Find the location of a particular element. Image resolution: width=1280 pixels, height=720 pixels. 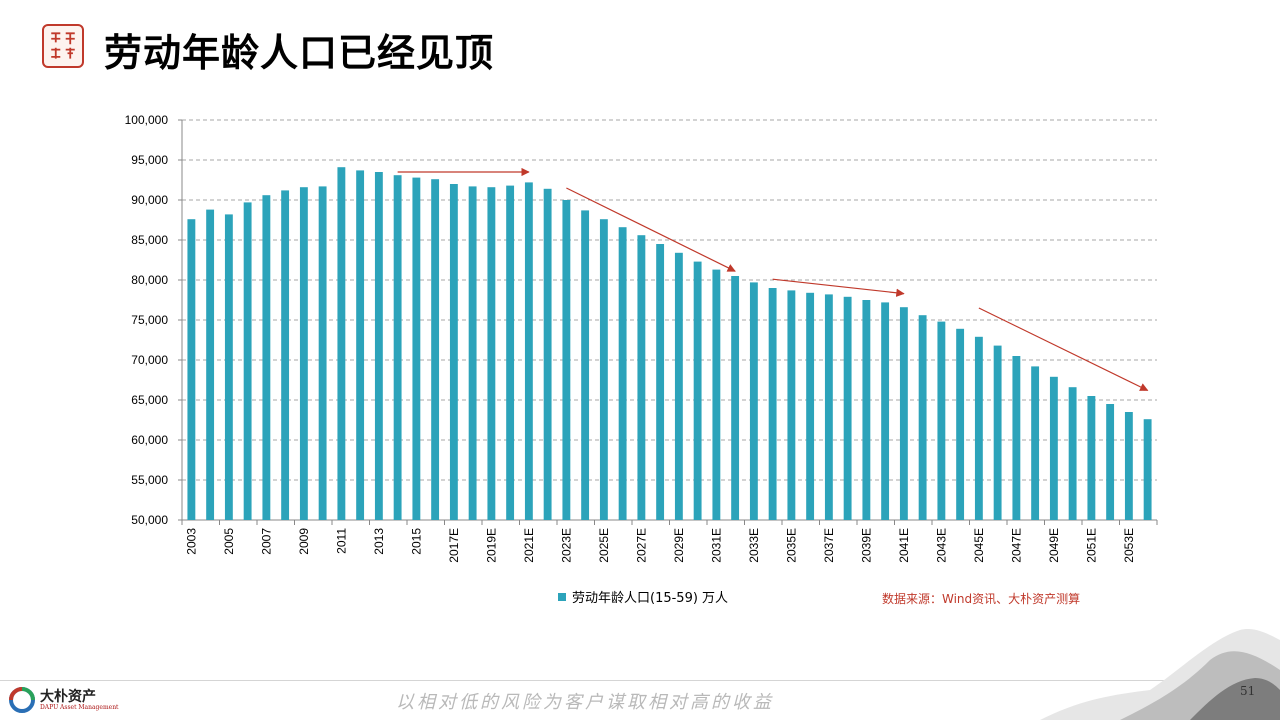

bar-2011 is located at coordinates (341, 343).